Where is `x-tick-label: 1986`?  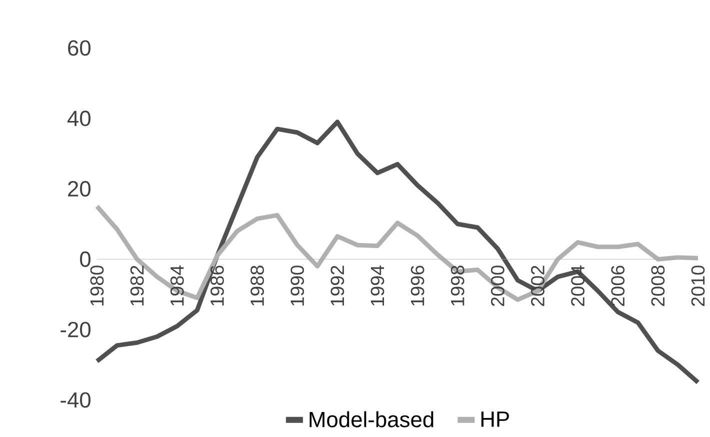
x-tick-label: 1986 is located at coordinates (217, 286).